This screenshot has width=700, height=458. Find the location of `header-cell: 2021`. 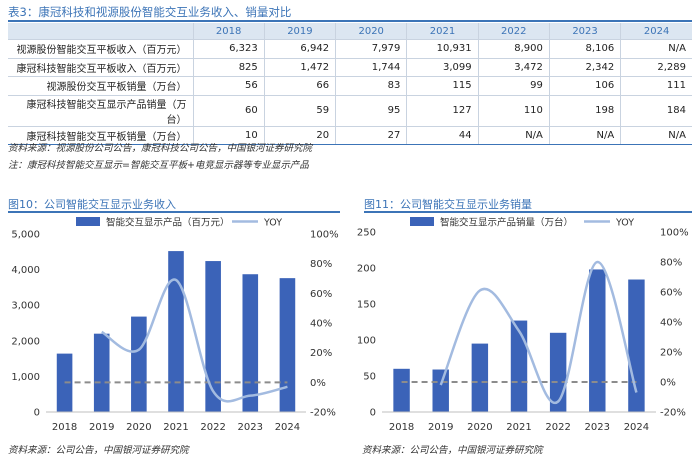

header-cell: 2021 is located at coordinates (442, 31).